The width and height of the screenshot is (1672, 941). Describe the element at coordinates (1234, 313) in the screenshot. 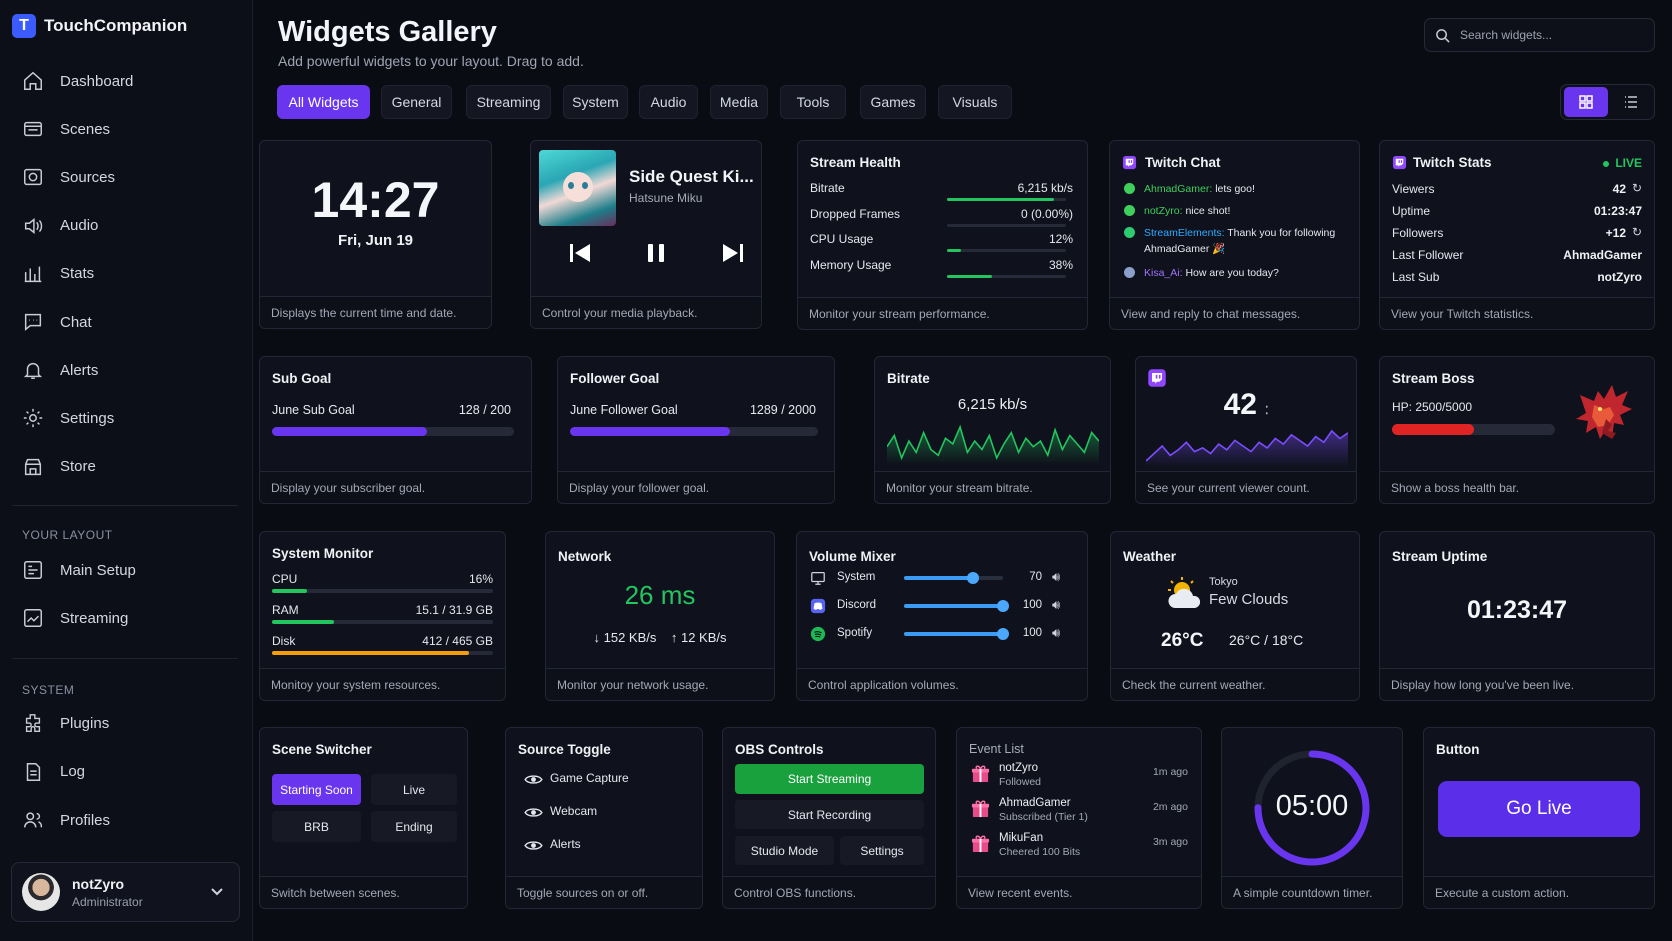

I see `widget-description: View and reply to chat messages.` at that location.